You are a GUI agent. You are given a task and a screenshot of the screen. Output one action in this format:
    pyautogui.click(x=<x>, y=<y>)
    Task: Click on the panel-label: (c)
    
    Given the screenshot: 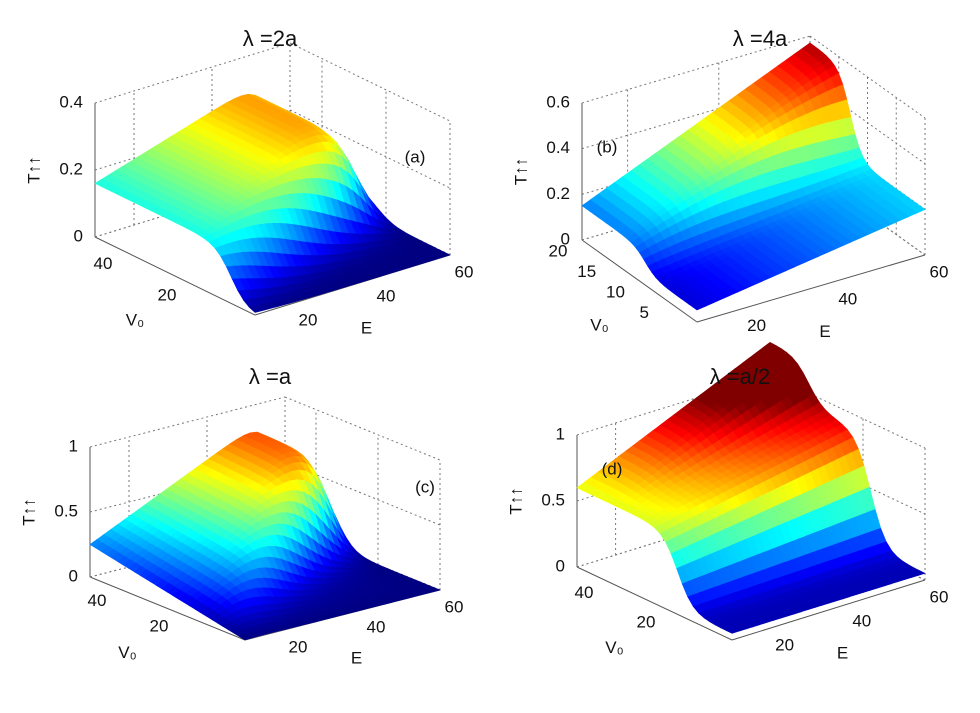 What is the action you would take?
    pyautogui.click(x=425, y=486)
    